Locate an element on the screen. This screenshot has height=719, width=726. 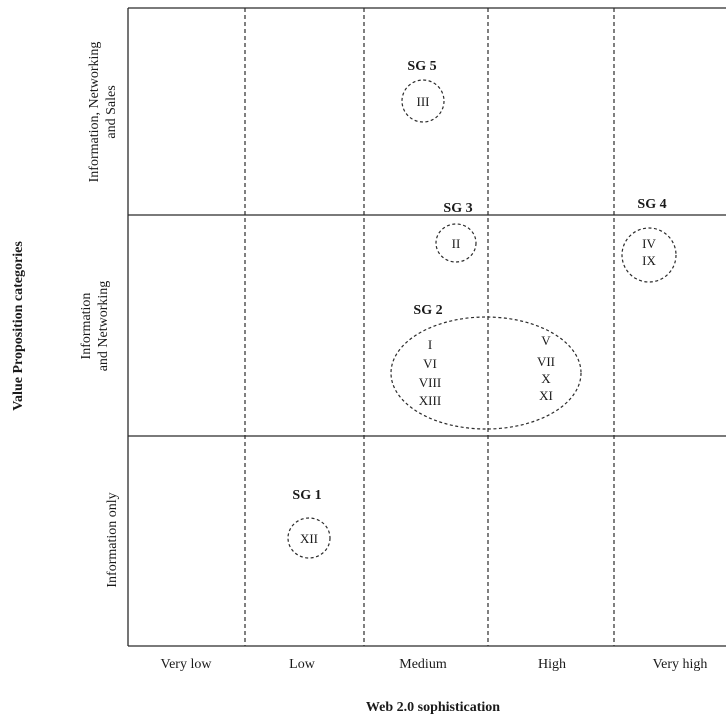
item-X: X is located at coordinates (546, 378).